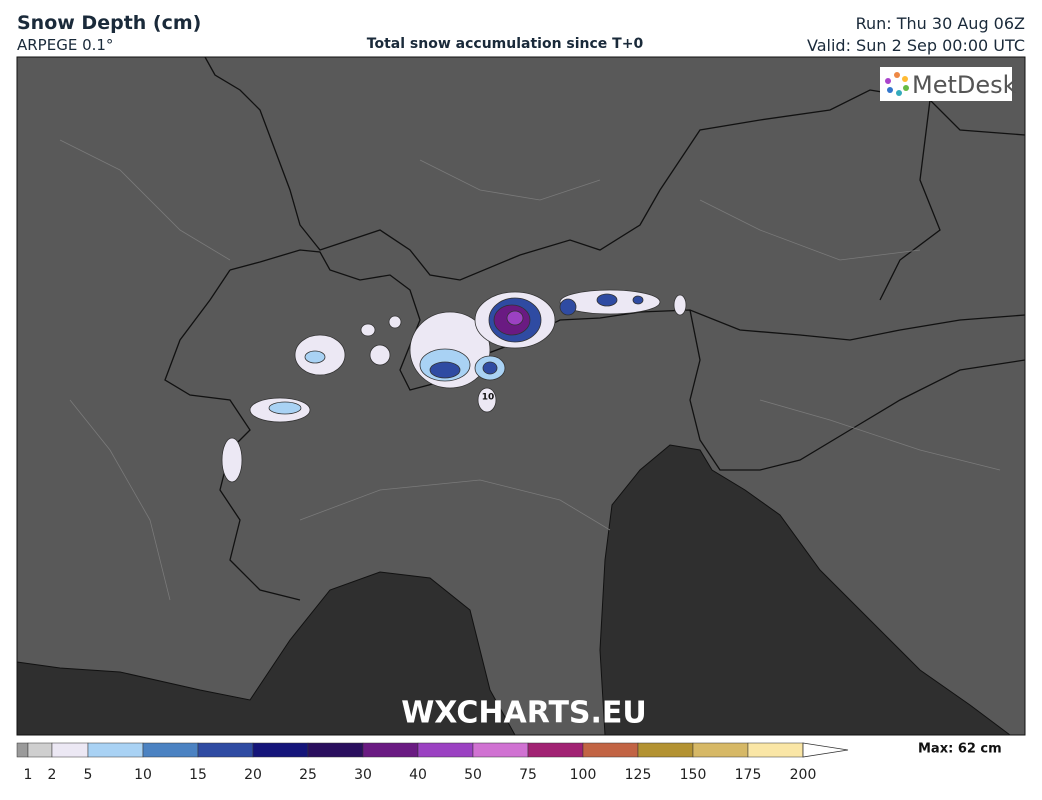  Describe the element at coordinates (693, 775) in the screenshot. I see `legend-label: 150` at that location.